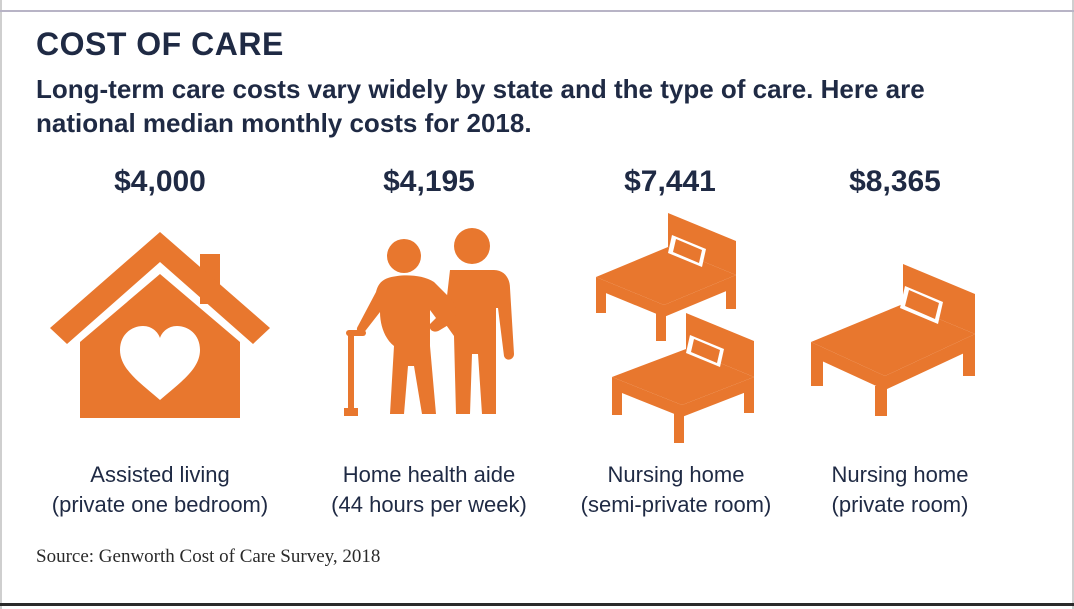  What do you see at coordinates (537, 604) in the screenshot?
I see `bottom-rule` at bounding box center [537, 604].